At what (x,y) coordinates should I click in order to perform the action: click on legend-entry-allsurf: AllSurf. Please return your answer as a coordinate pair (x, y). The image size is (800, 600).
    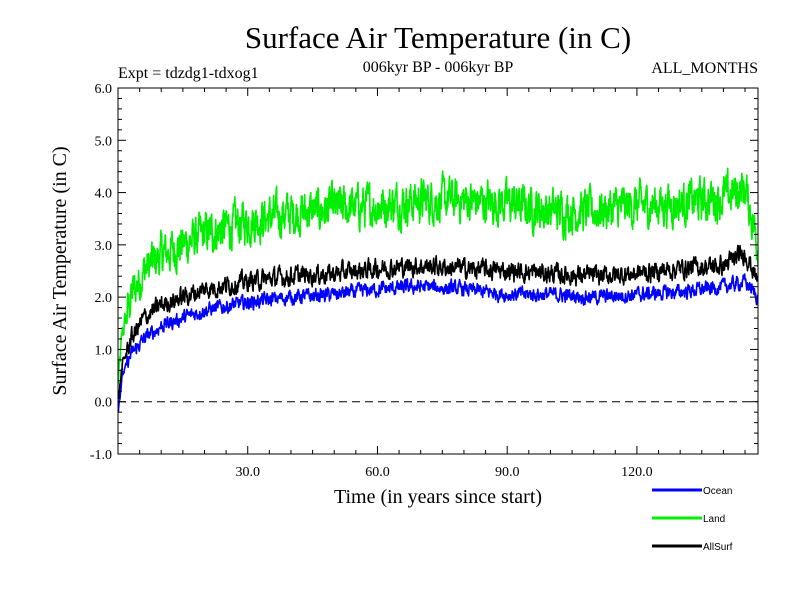
    Looking at the image, I should click on (692, 547).